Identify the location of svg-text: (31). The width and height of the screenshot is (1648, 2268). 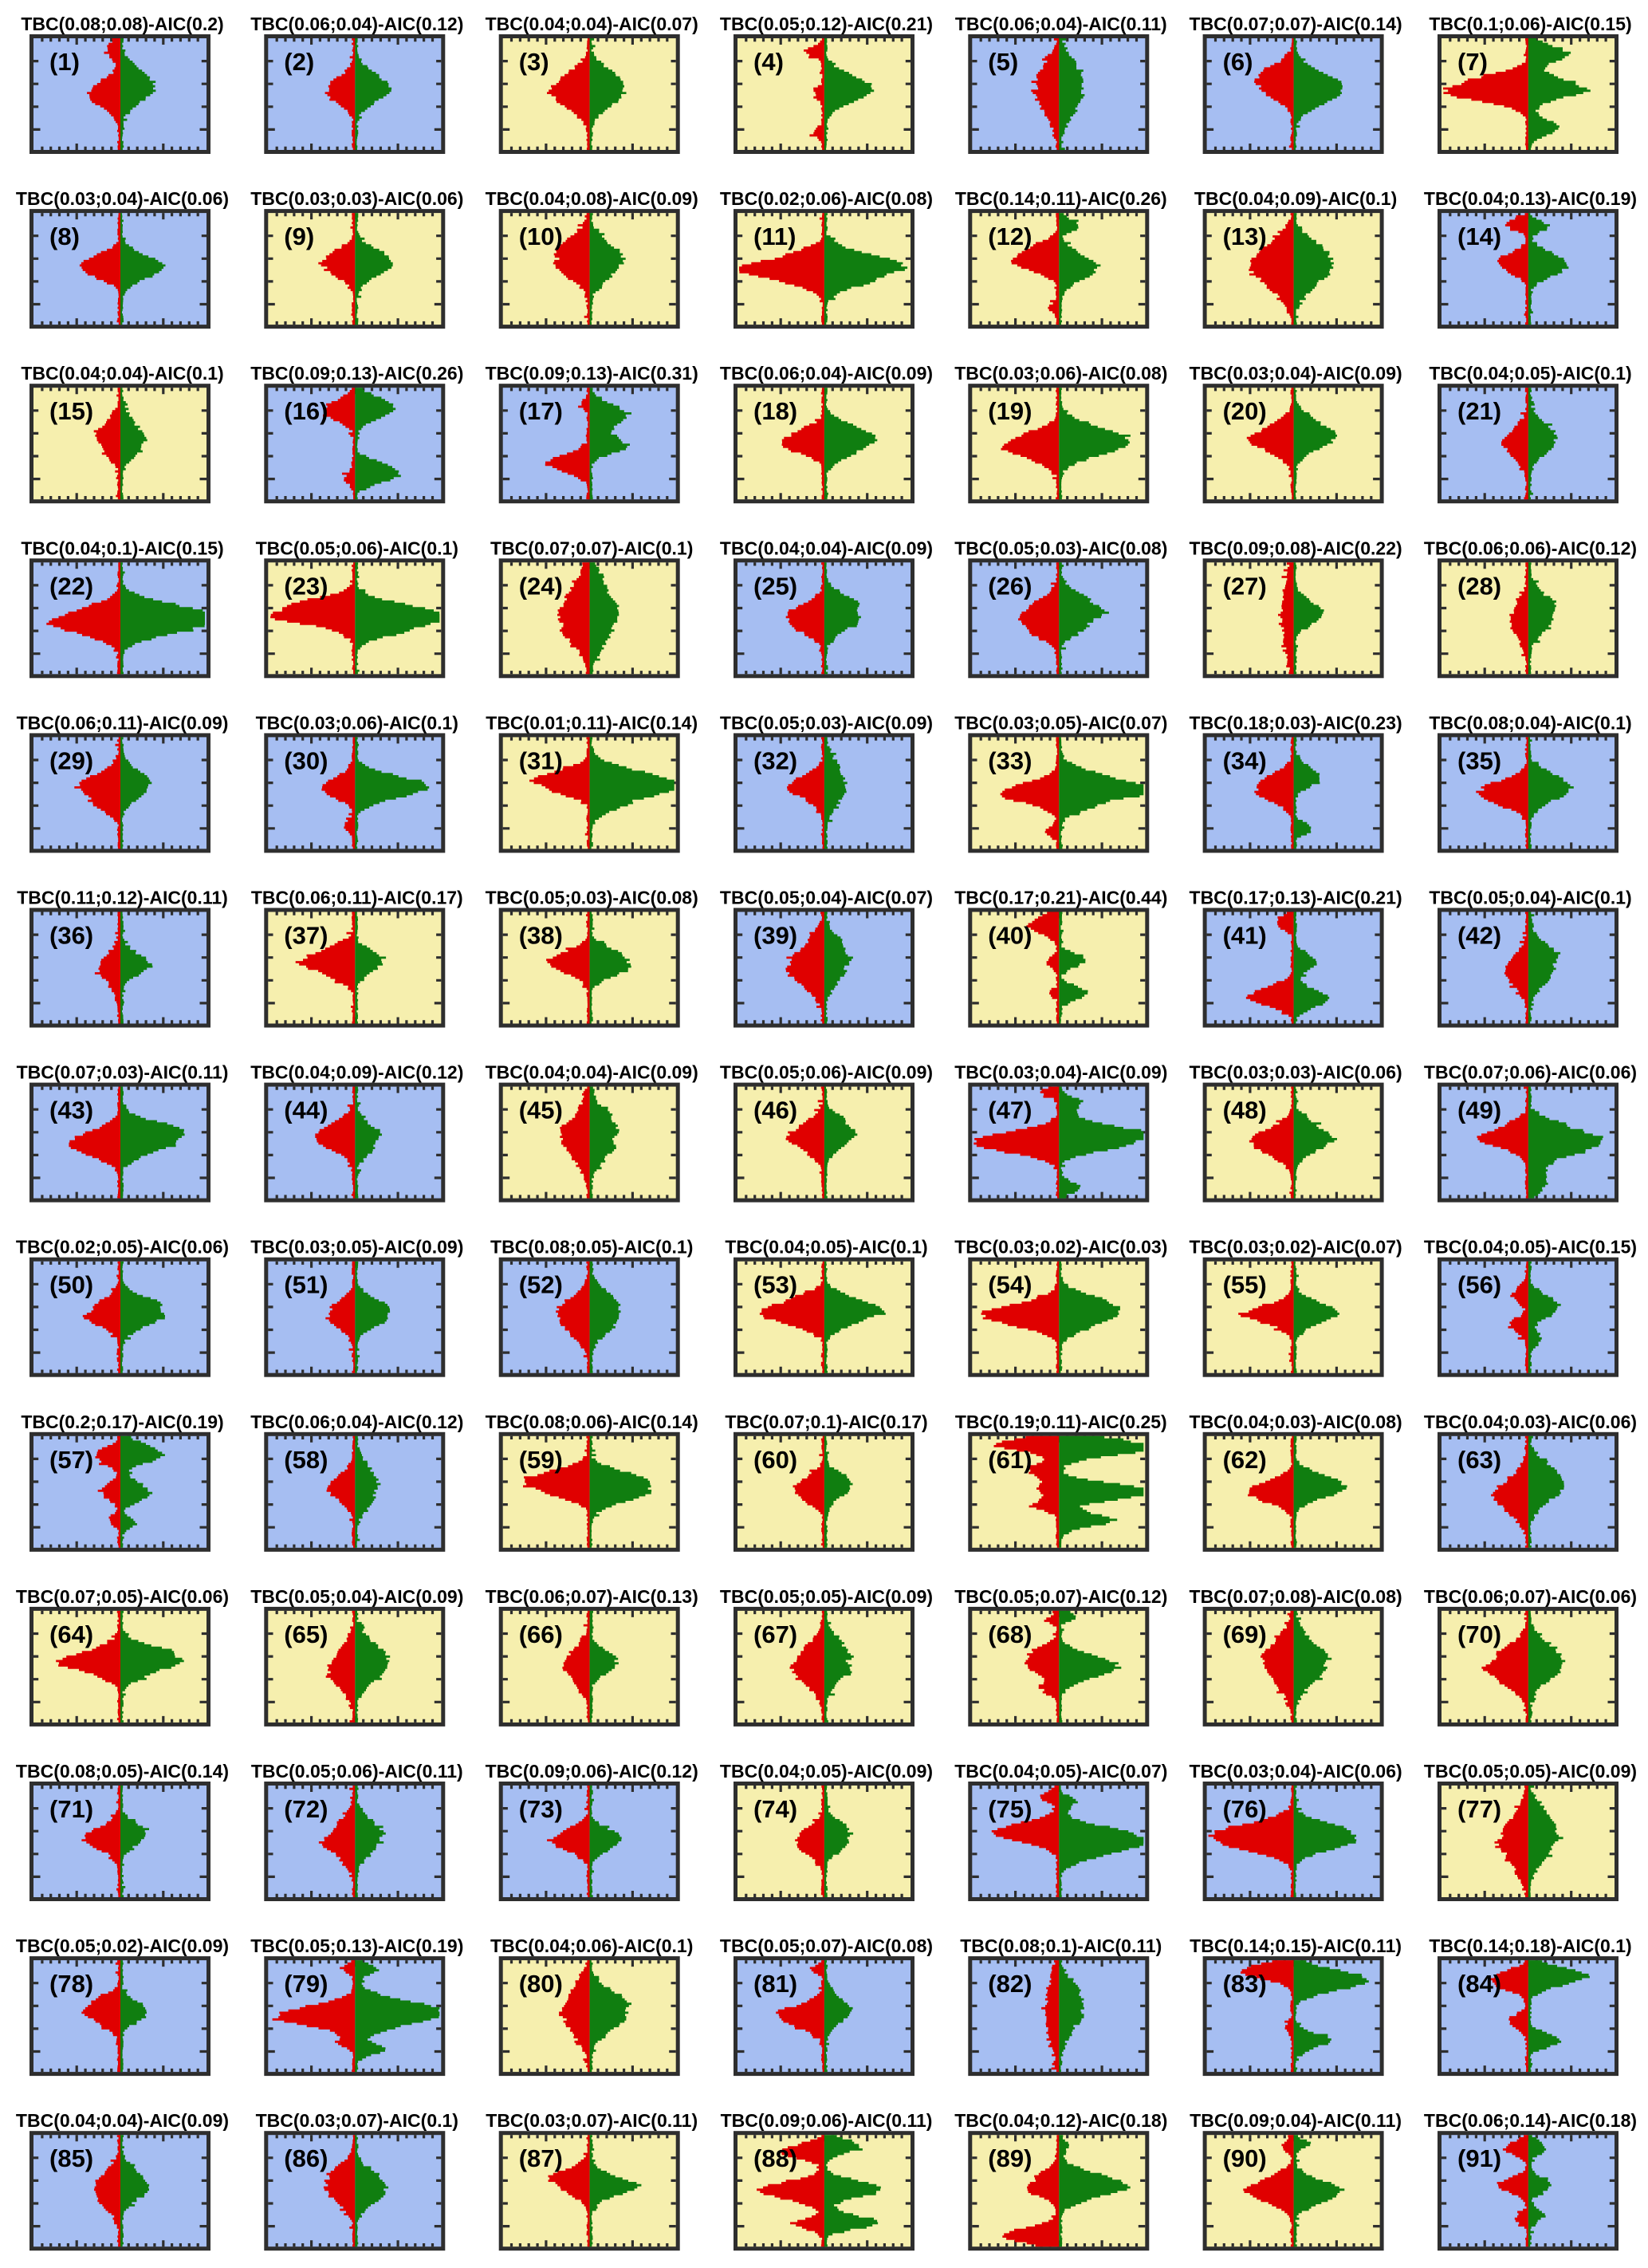
(541, 760).